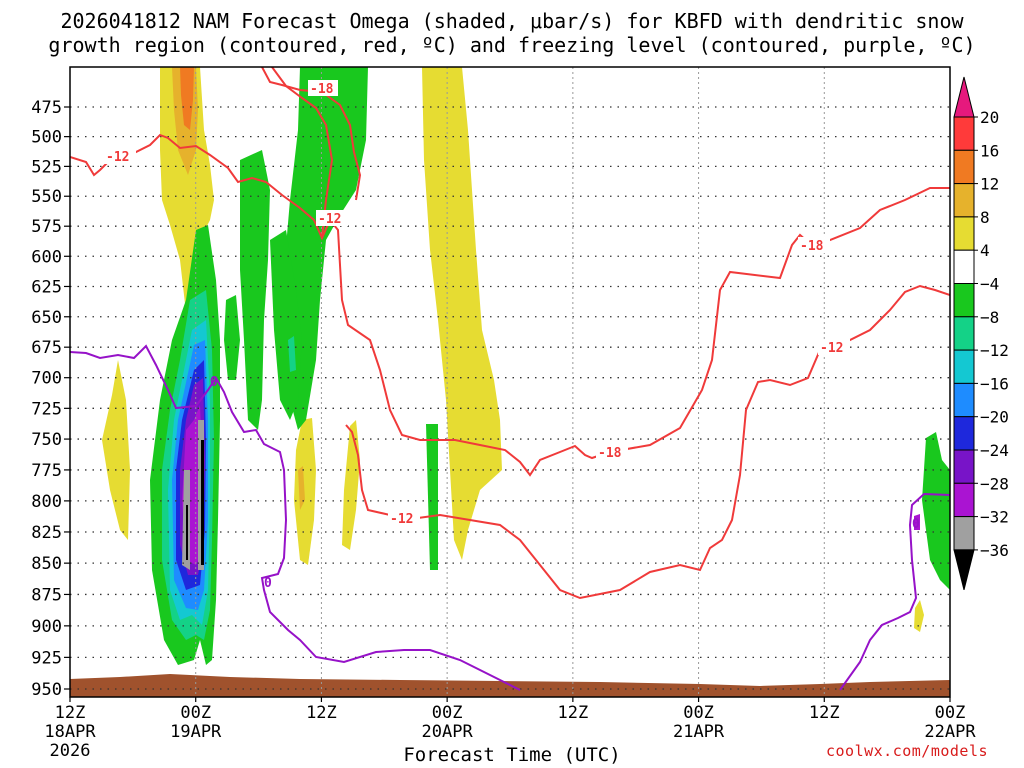 This screenshot has height=768, width=1024. Describe the element at coordinates (46, 690) in the screenshot. I see `y-tick-label: 950` at that location.